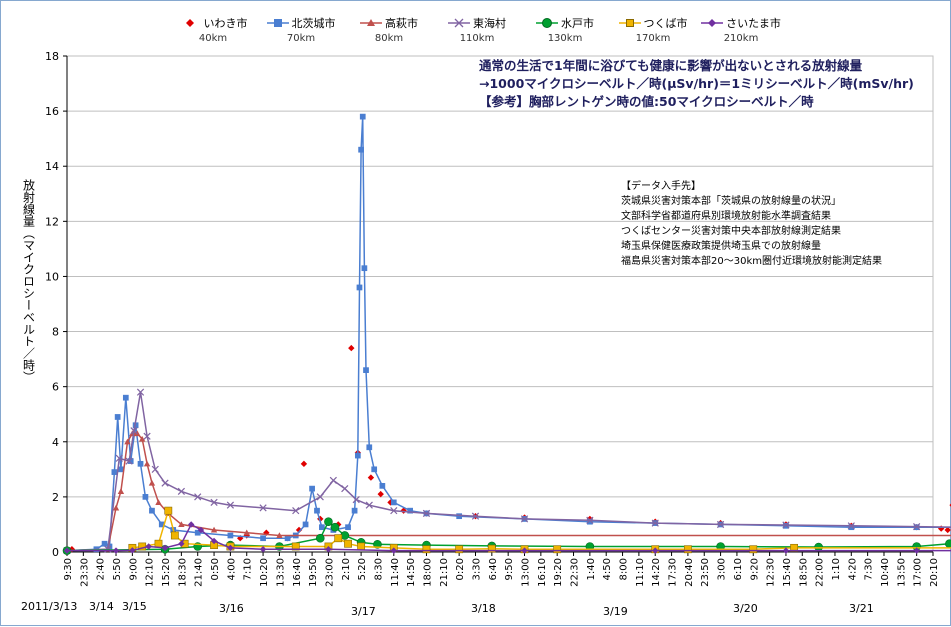  What do you see at coordinates (722, 569) in the screenshot?
I see `x-tick-label: 3:00` at bounding box center [722, 569].